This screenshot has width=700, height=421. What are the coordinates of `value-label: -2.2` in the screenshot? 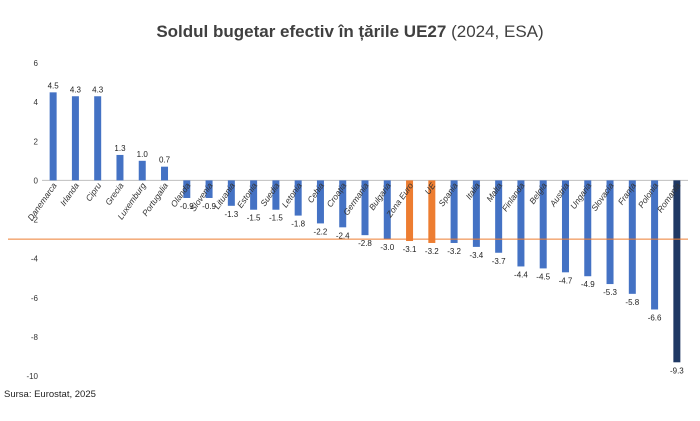 It's located at (321, 231).